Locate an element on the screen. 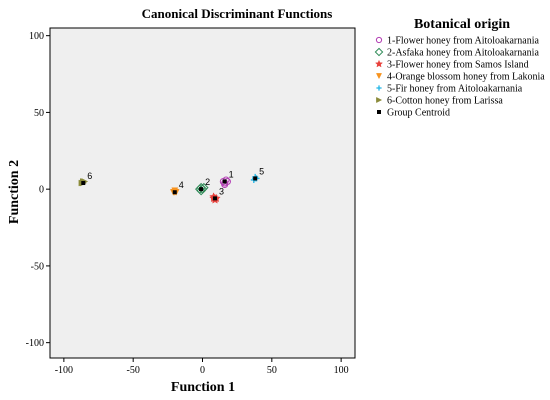 The image size is (550, 400). chart-title: Canonical Discriminant Functions is located at coordinates (237, 13).